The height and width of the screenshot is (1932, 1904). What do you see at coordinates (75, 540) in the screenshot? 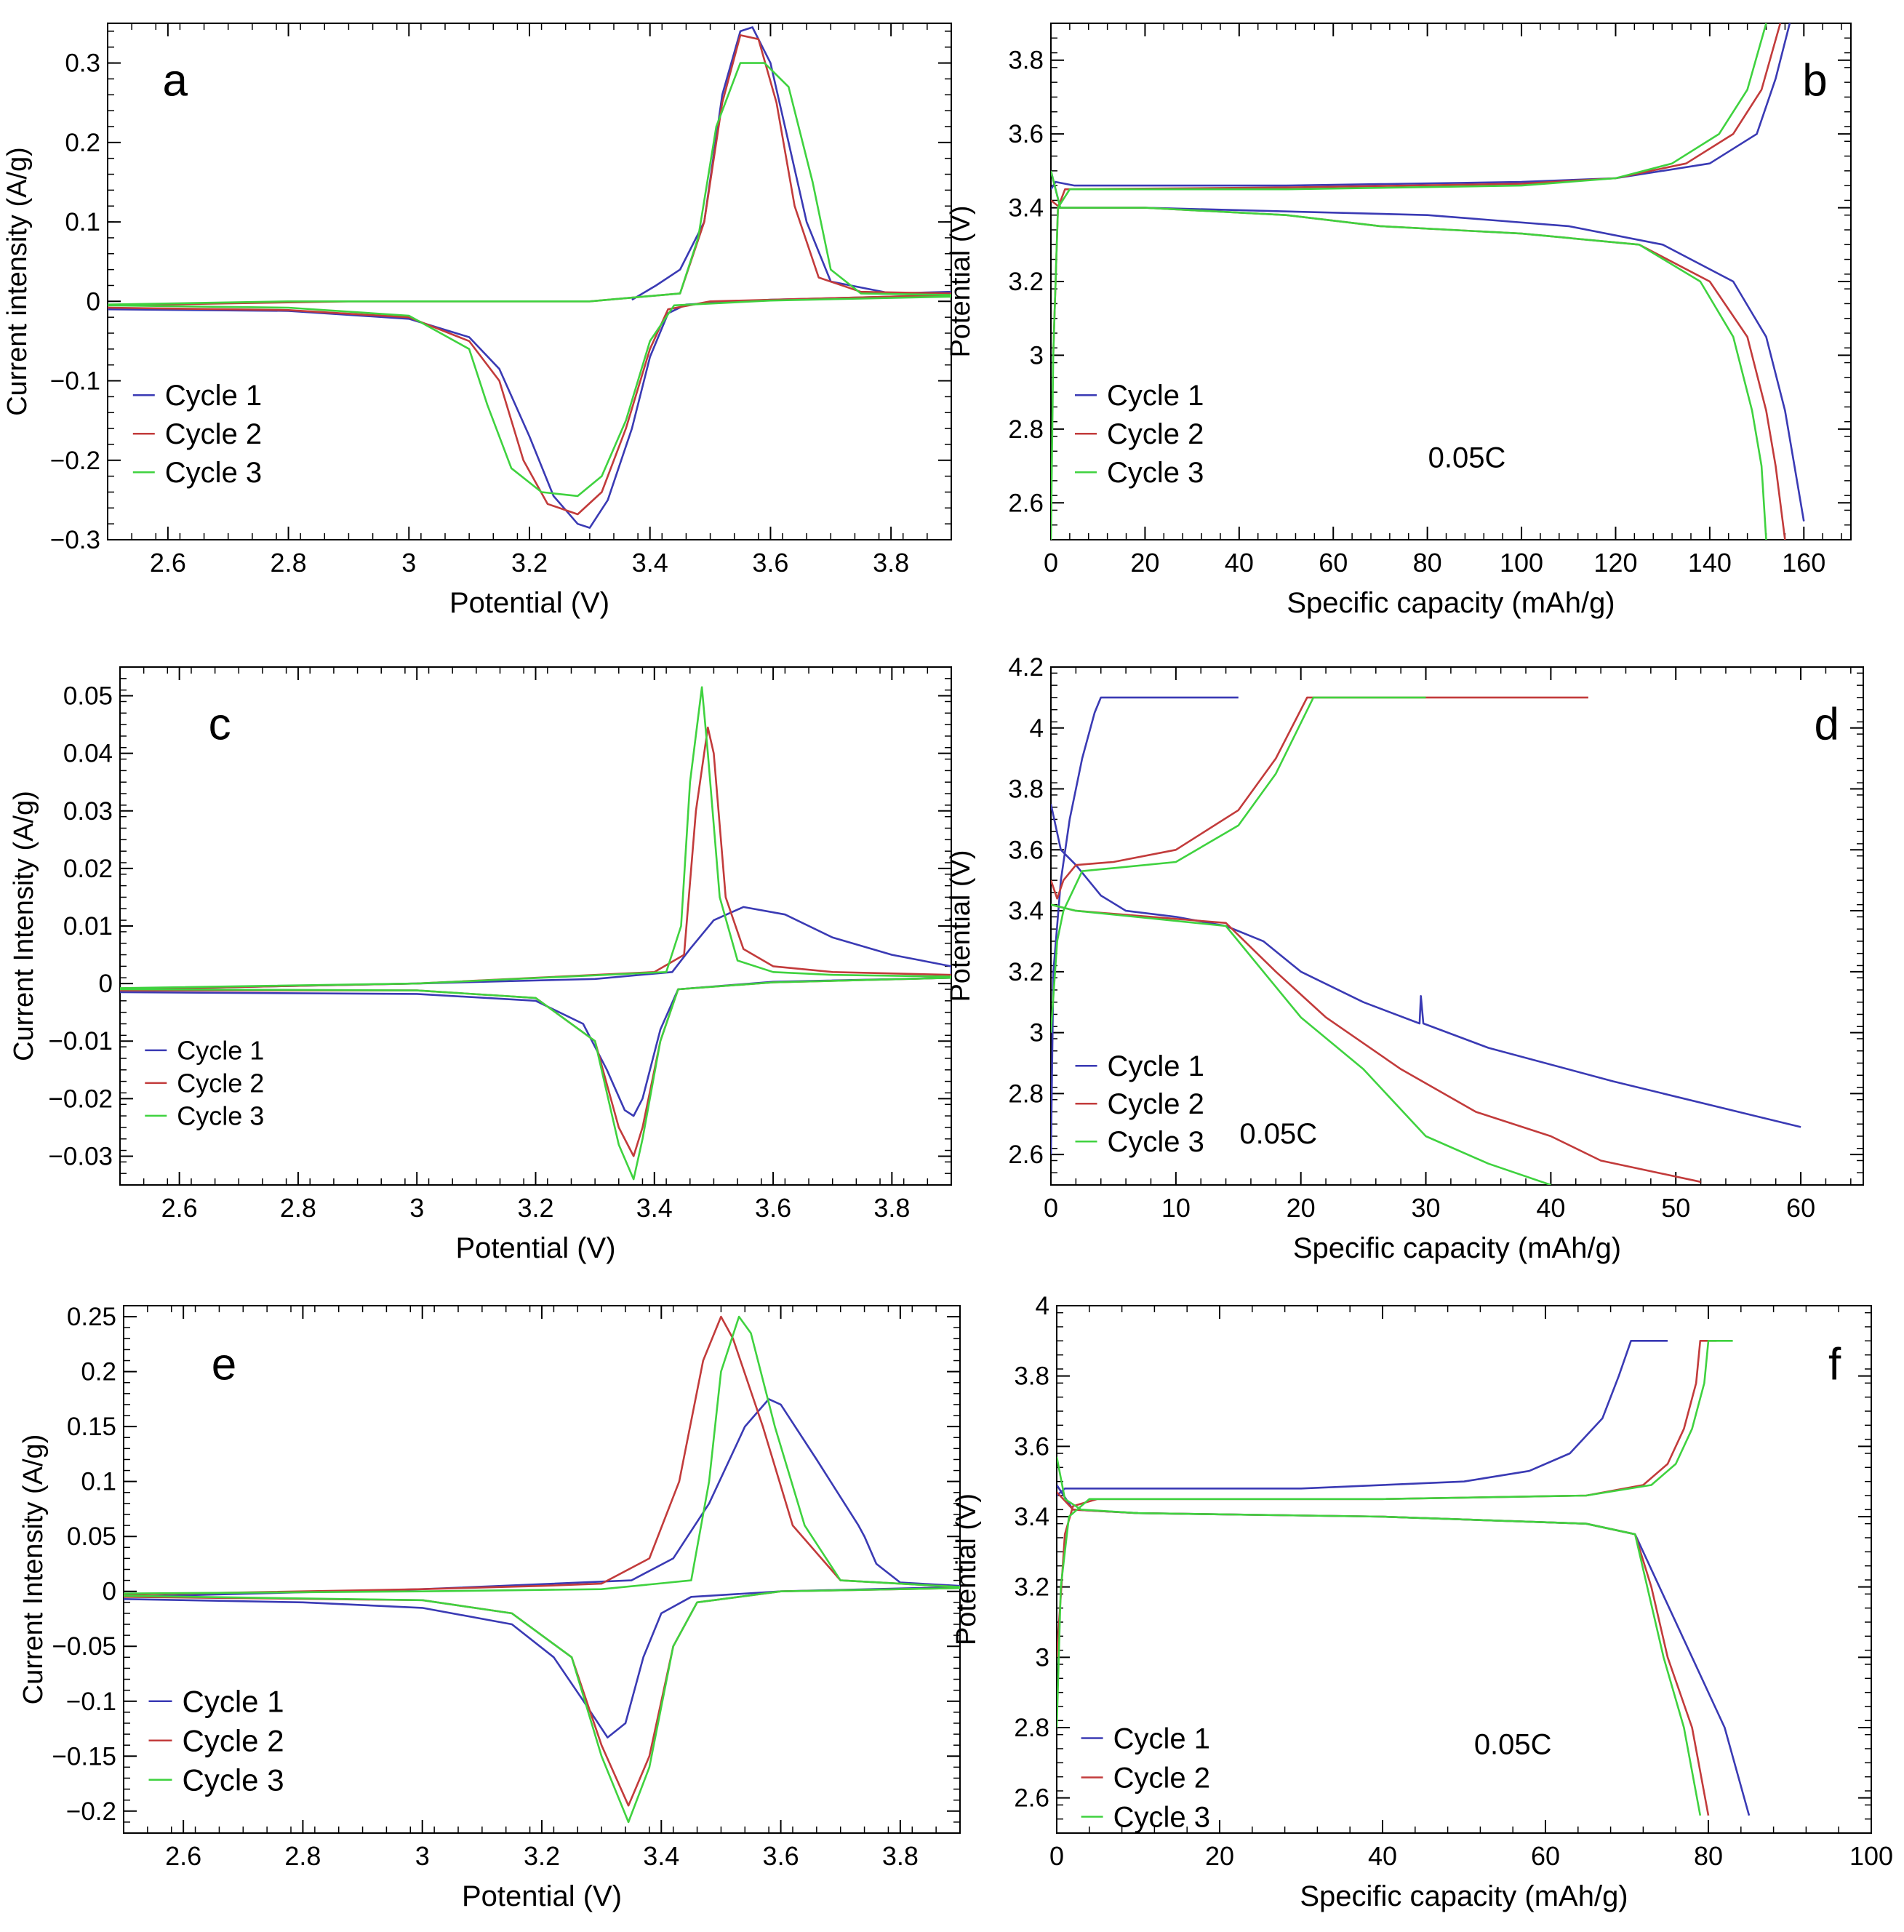
I see `y-tick-label: −0.3` at bounding box center [75, 540].